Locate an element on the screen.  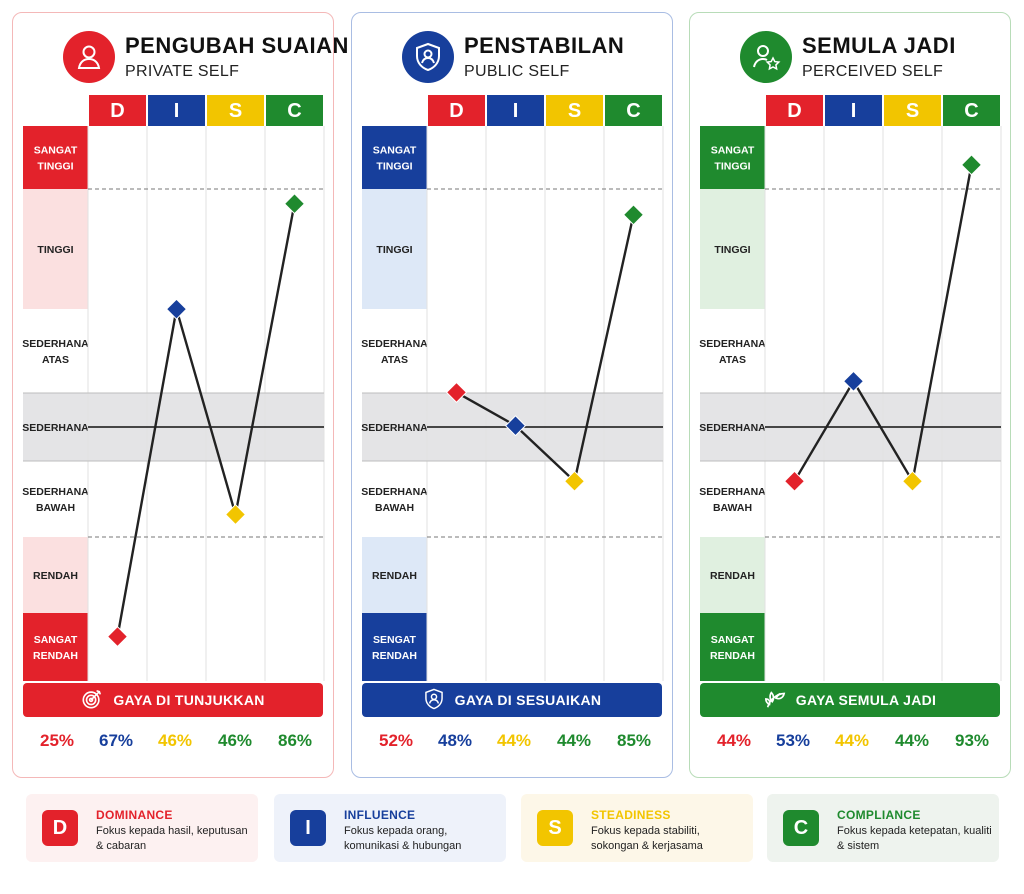
legend-badge: C is located at coordinates (801, 828).